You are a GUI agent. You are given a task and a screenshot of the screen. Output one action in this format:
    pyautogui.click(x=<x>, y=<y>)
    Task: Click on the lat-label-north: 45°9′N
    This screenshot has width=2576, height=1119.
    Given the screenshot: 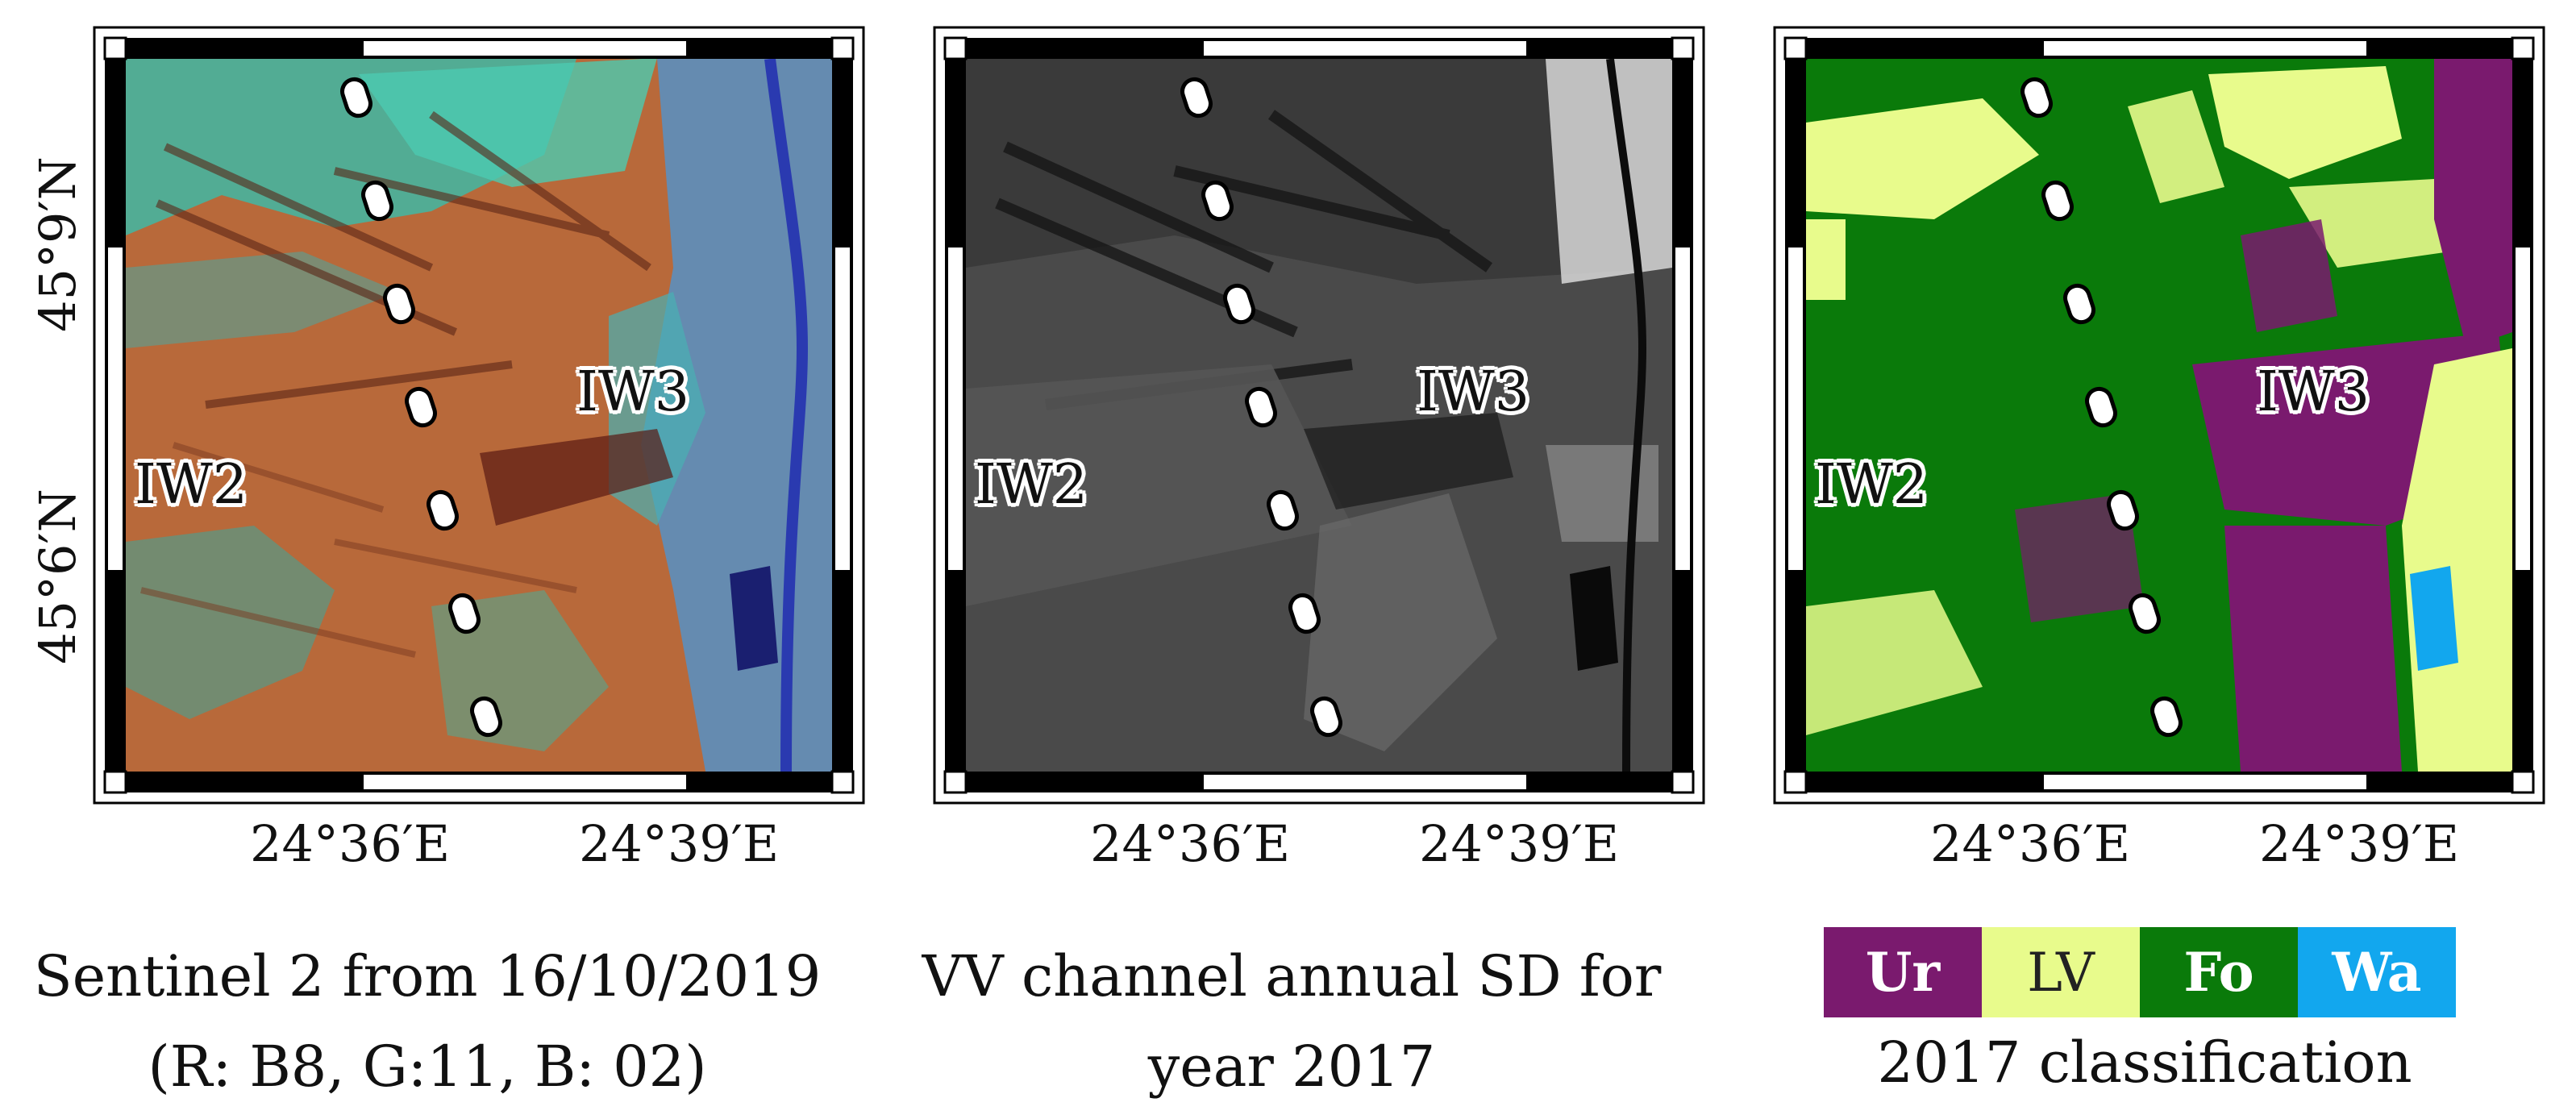 What is the action you would take?
    pyautogui.click(x=58, y=244)
    